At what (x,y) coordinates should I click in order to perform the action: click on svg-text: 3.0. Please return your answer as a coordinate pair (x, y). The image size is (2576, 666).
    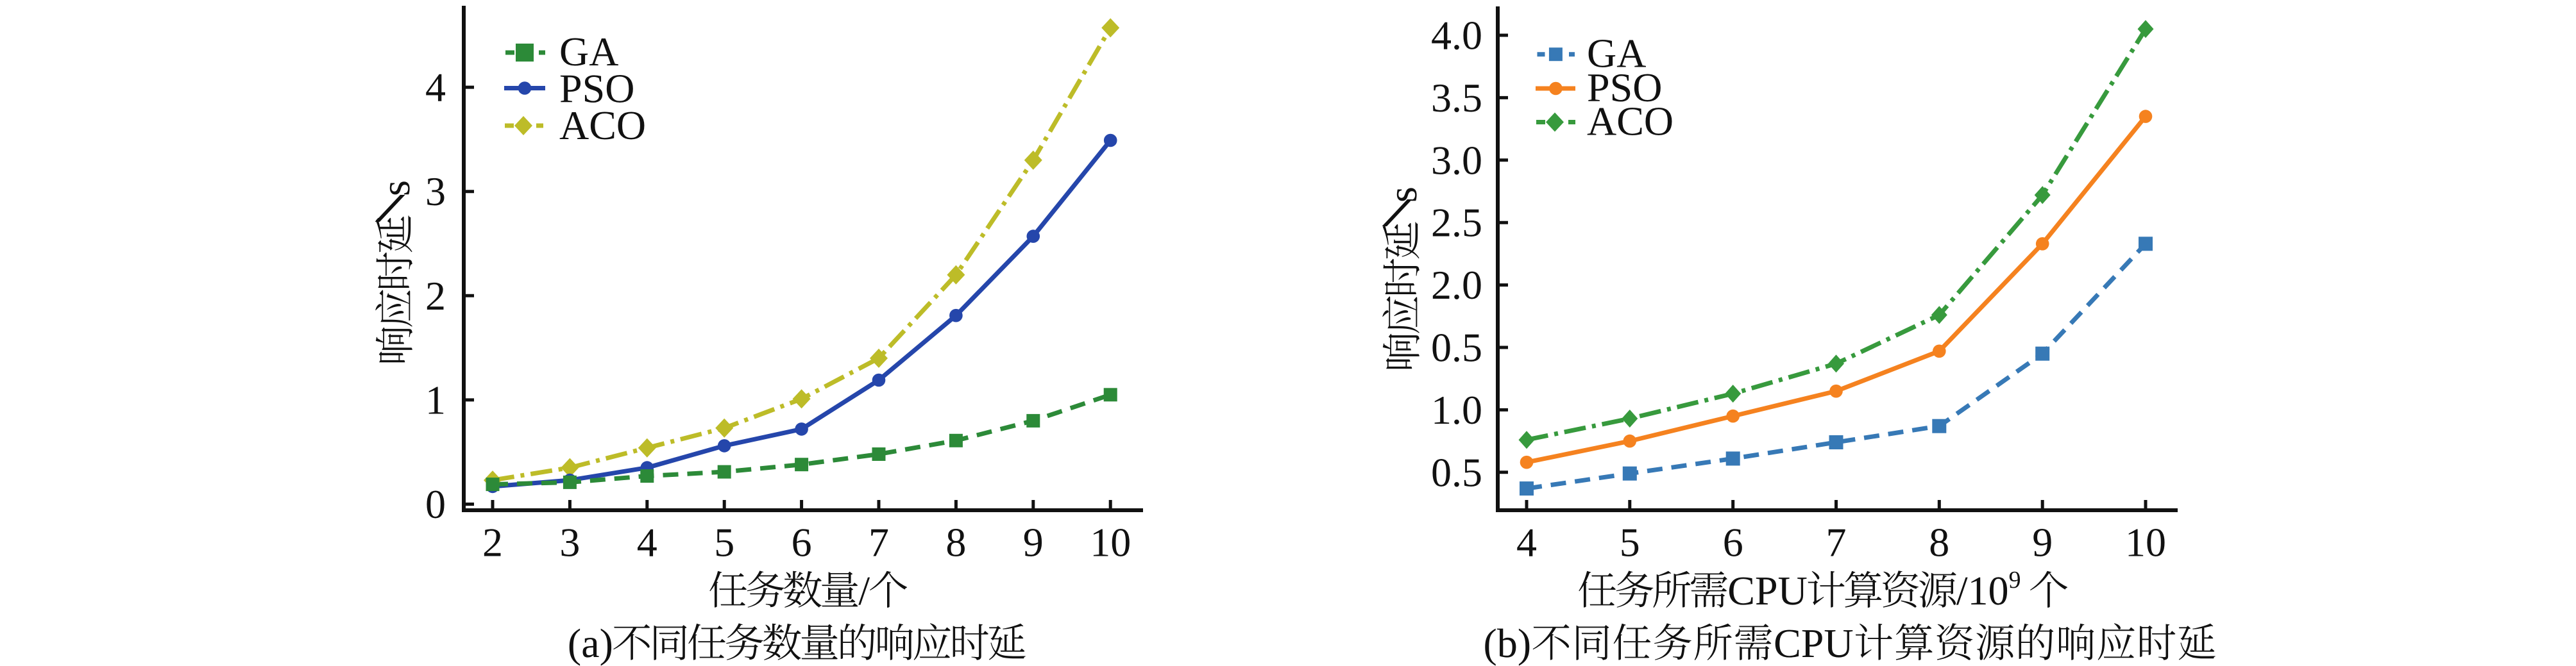
    Looking at the image, I should click on (1456, 160).